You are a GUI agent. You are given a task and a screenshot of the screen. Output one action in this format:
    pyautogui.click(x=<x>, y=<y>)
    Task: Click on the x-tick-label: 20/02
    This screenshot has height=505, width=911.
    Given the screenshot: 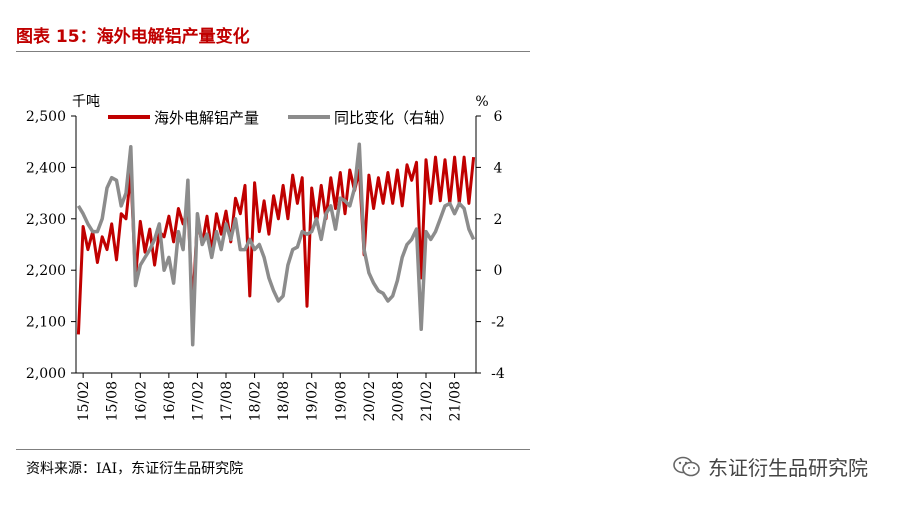 What is the action you would take?
    pyautogui.click(x=370, y=401)
    